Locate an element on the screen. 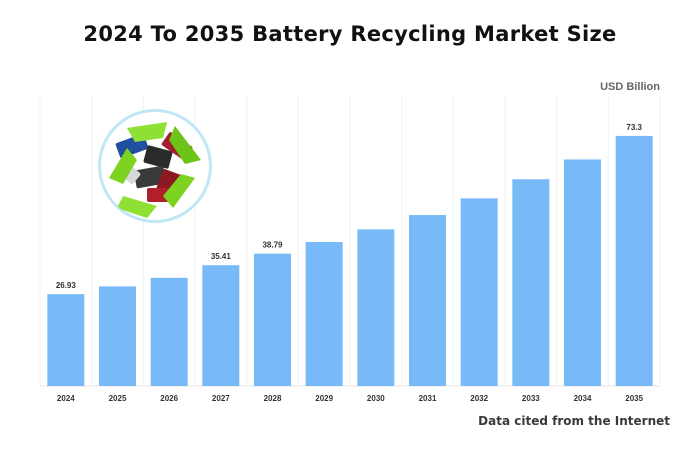  x-tick-label: 2024 is located at coordinates (66, 398).